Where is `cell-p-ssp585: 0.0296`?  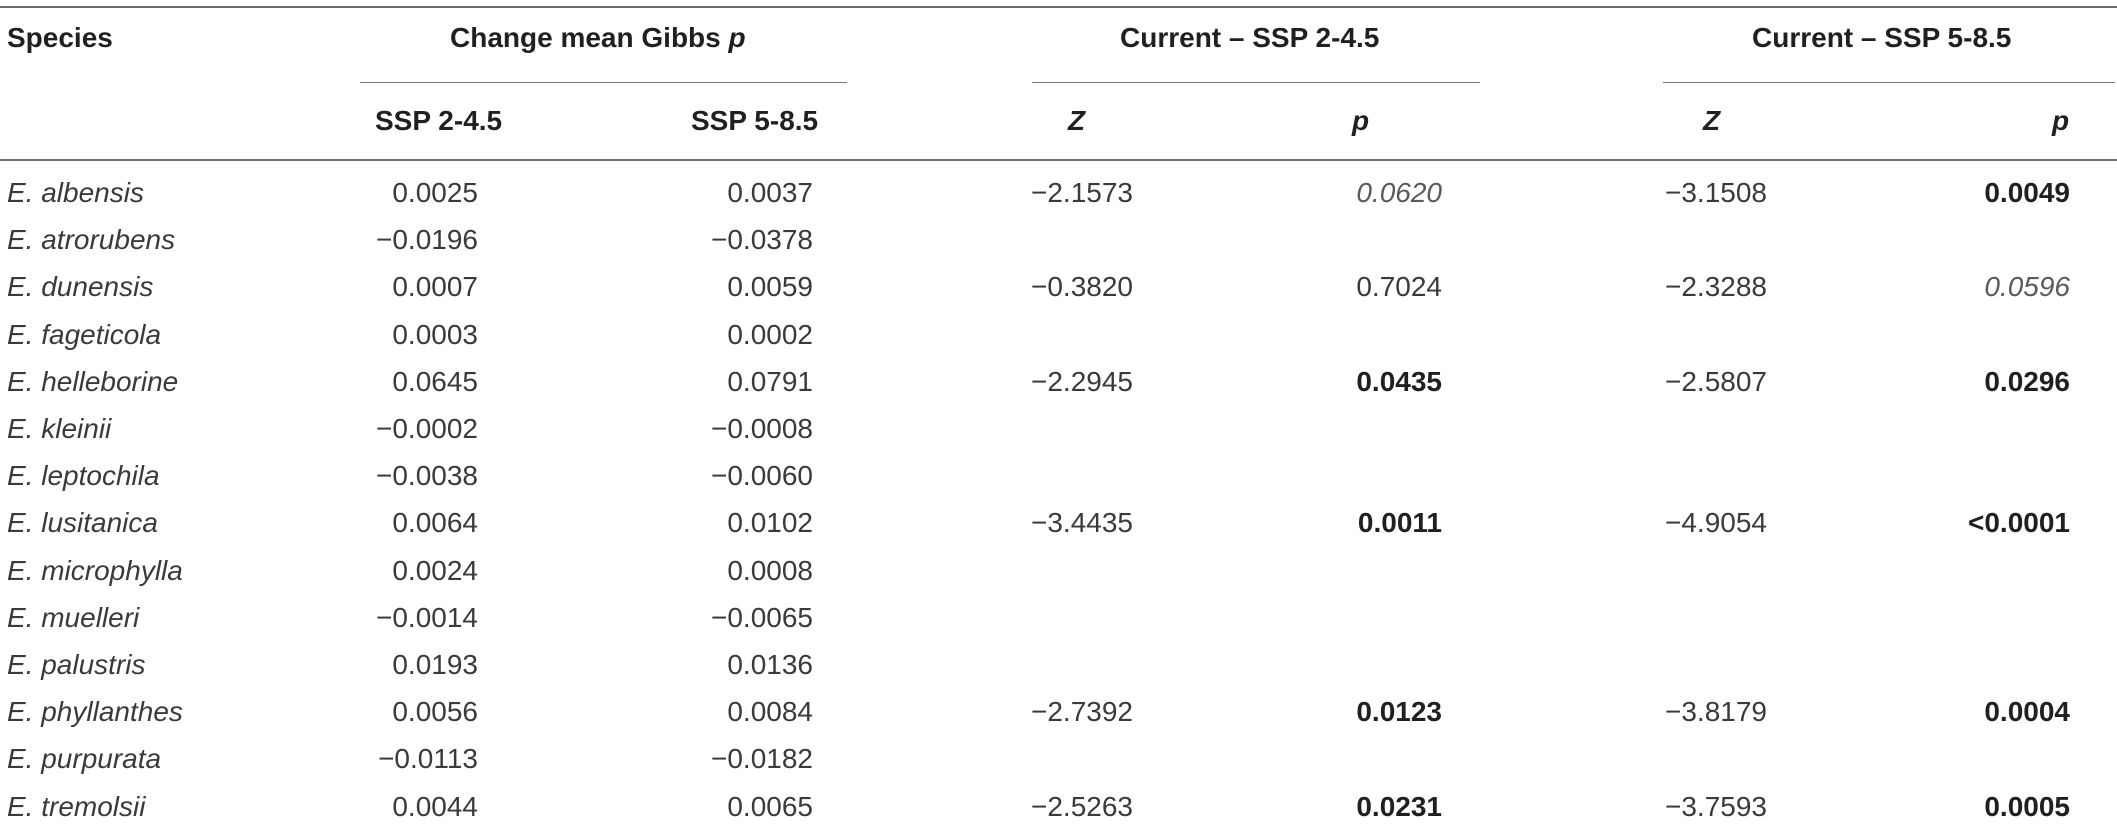 cell-p-ssp585: 0.0296 is located at coordinates (2027, 381).